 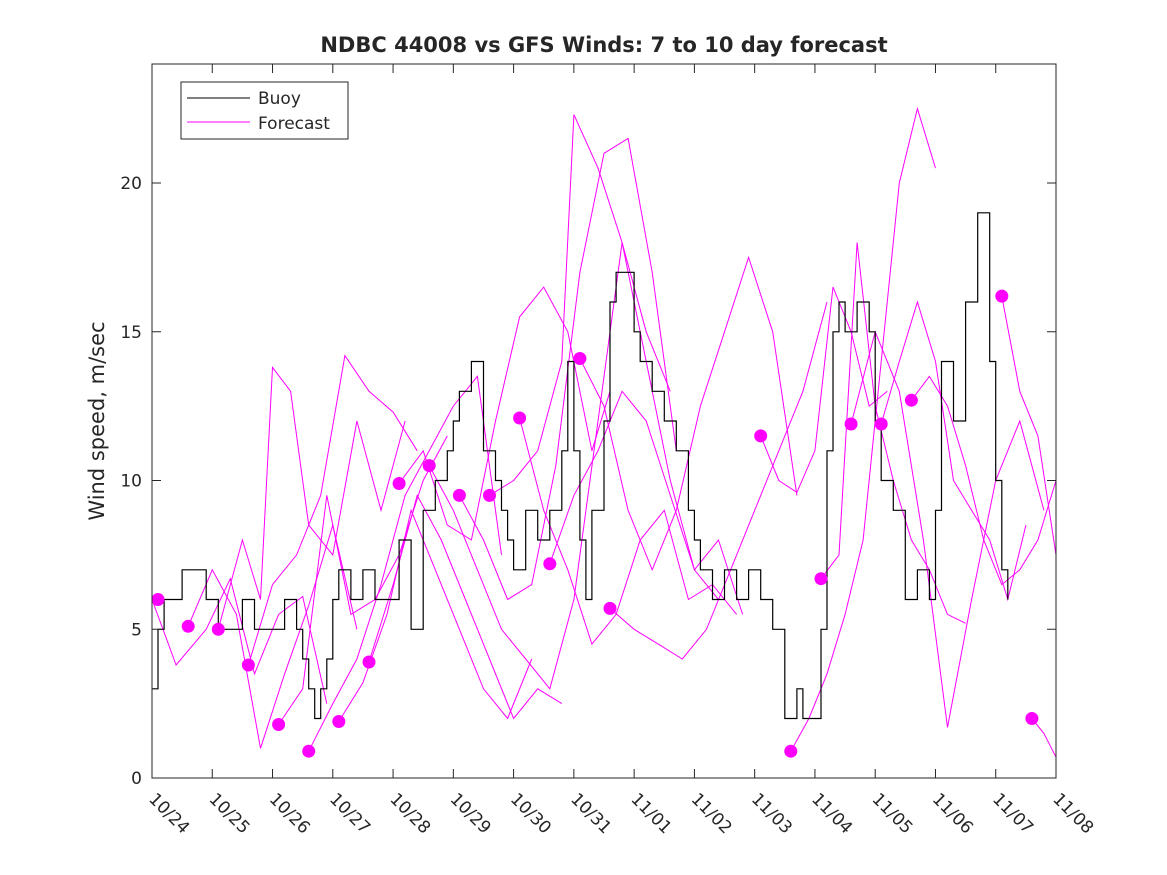 What do you see at coordinates (349, 813) in the screenshot?
I see `x-tick-label: 10/27` at bounding box center [349, 813].